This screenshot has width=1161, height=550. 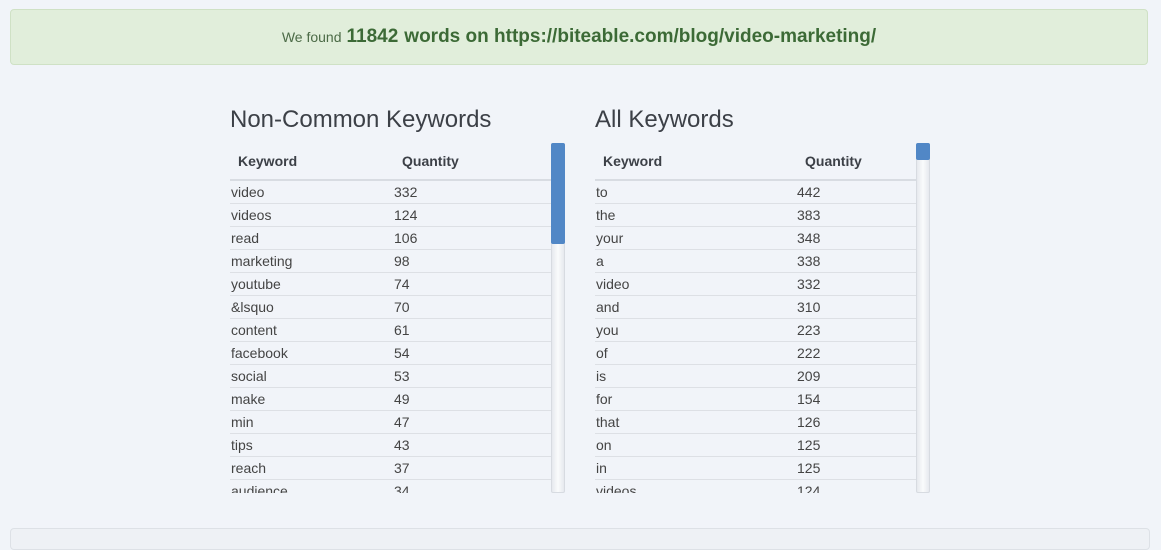 What do you see at coordinates (402, 284) in the screenshot?
I see `quantity-cell: 74` at bounding box center [402, 284].